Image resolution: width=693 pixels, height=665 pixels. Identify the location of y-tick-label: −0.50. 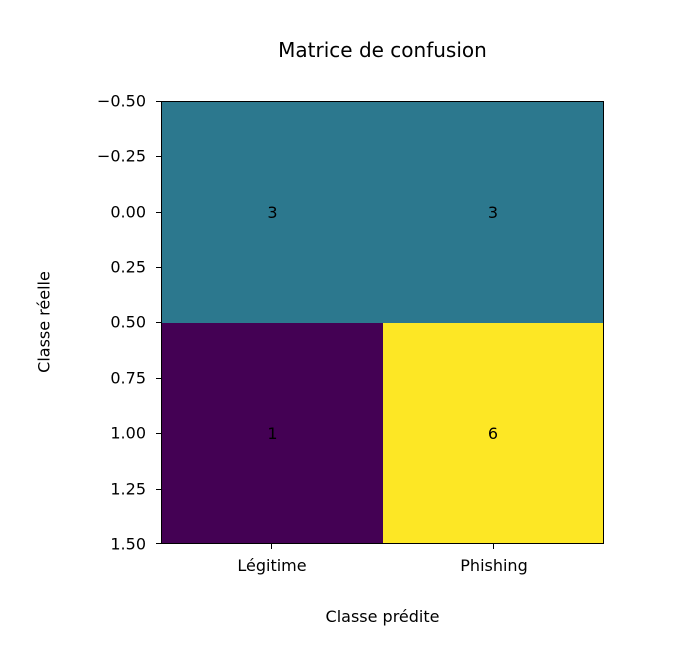
(121, 101).